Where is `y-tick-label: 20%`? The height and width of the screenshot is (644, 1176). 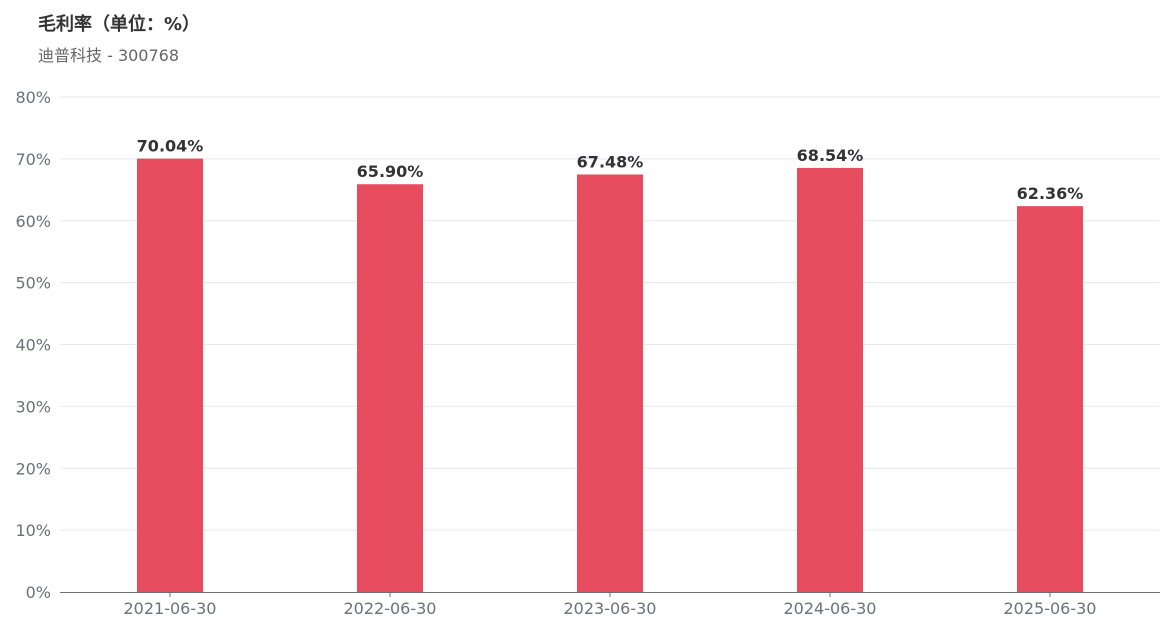
y-tick-label: 20% is located at coordinates (33, 468).